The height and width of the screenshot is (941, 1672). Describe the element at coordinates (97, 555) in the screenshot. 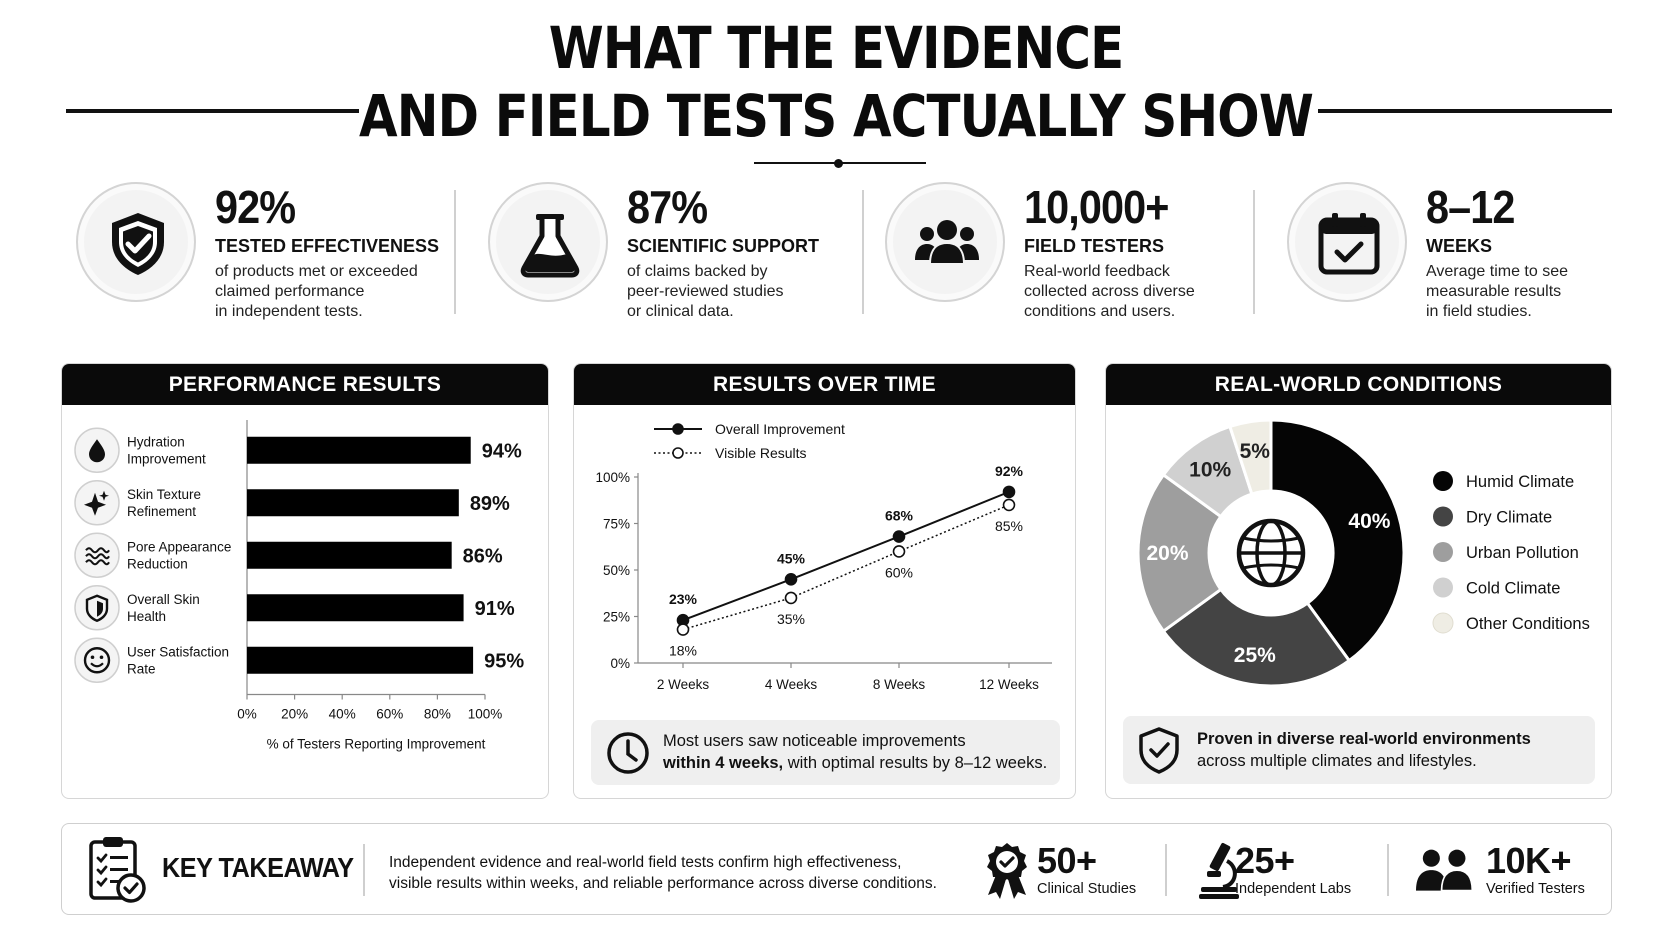

I see `waves-icon` at that location.